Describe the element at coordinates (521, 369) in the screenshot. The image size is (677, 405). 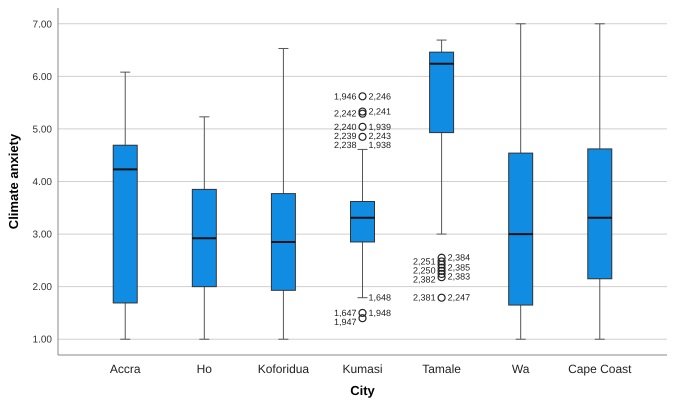
I see `x-tick-label: Wa` at that location.